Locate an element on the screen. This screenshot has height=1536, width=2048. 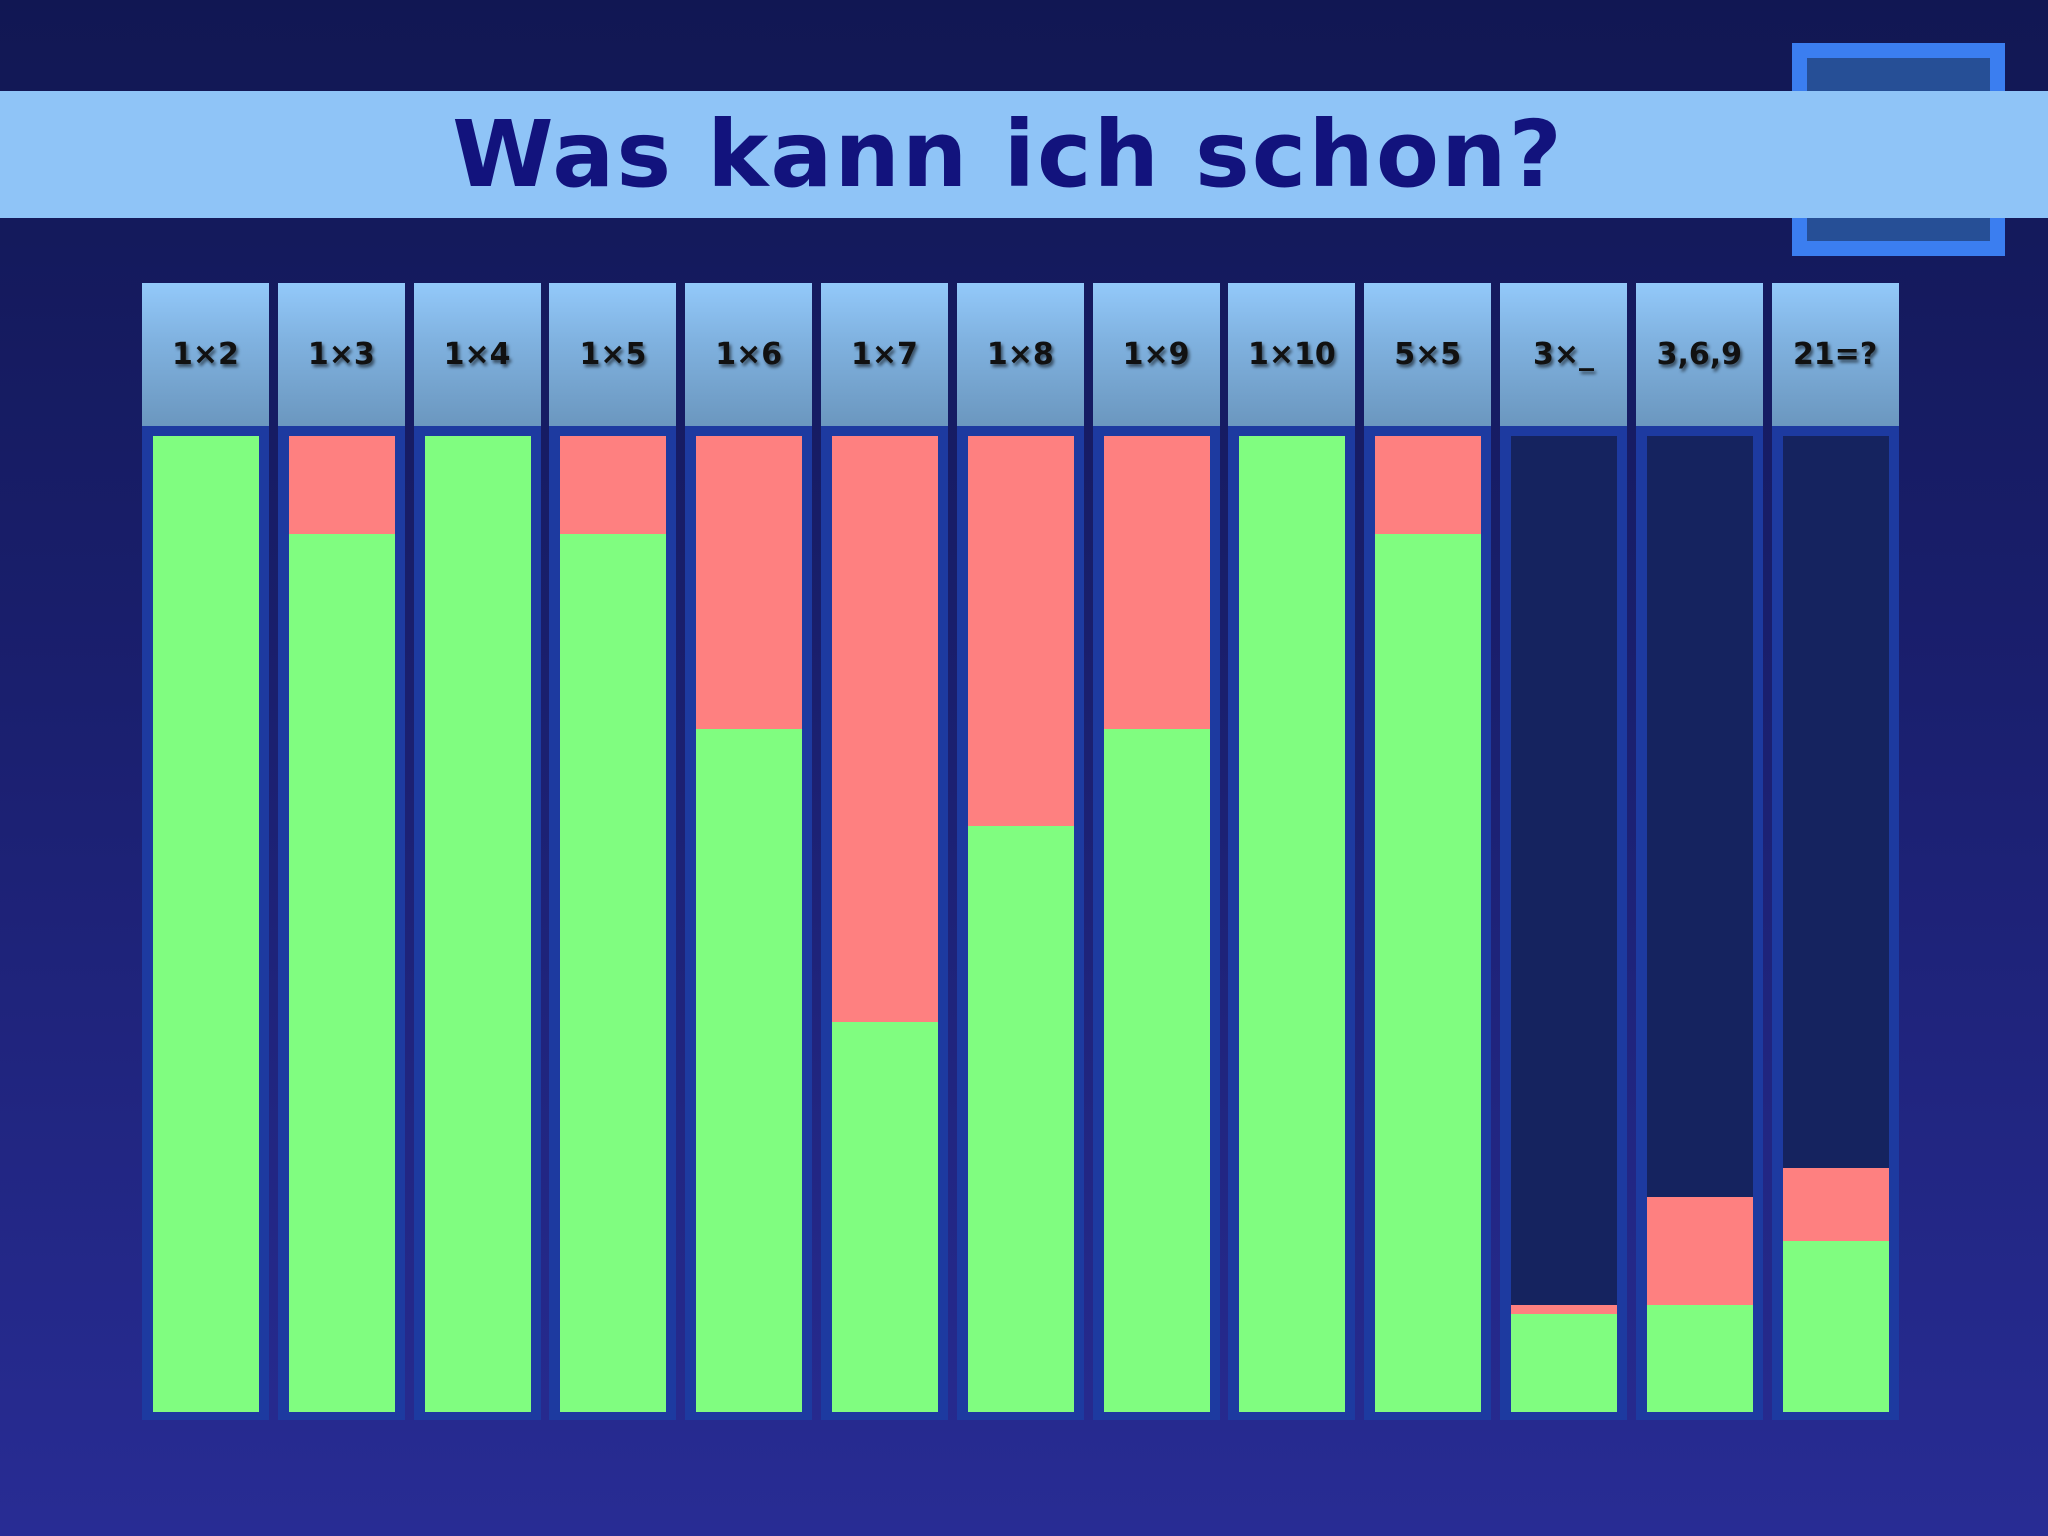
bar-column: 3,6,9 is located at coordinates (1699, 851).